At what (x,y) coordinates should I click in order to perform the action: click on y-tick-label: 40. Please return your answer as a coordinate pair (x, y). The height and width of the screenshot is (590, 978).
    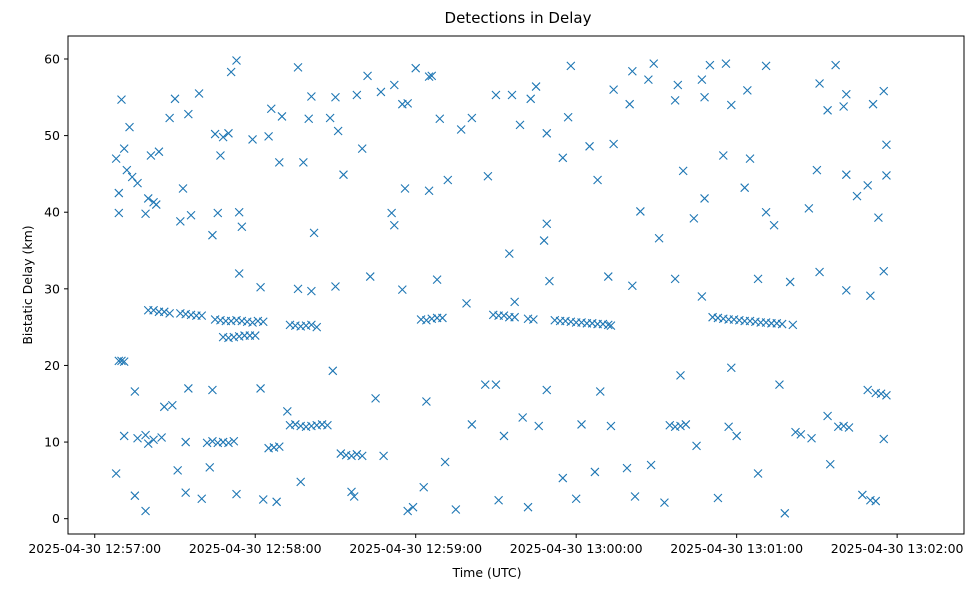
    Looking at the image, I should click on (52, 212).